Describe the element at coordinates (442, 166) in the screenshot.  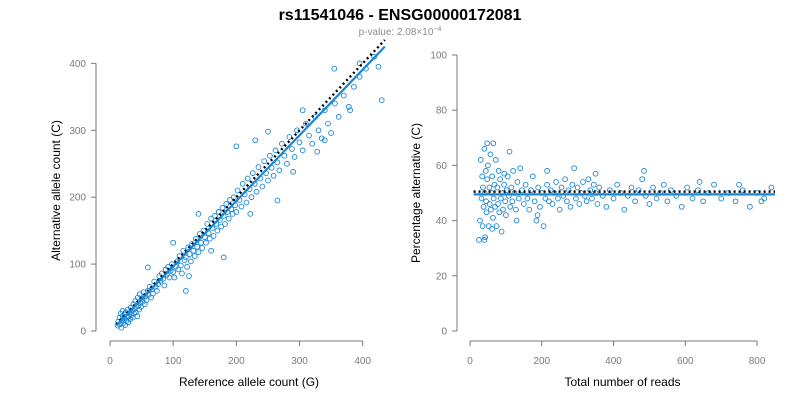
I see `y-tick-label: 60` at that location.